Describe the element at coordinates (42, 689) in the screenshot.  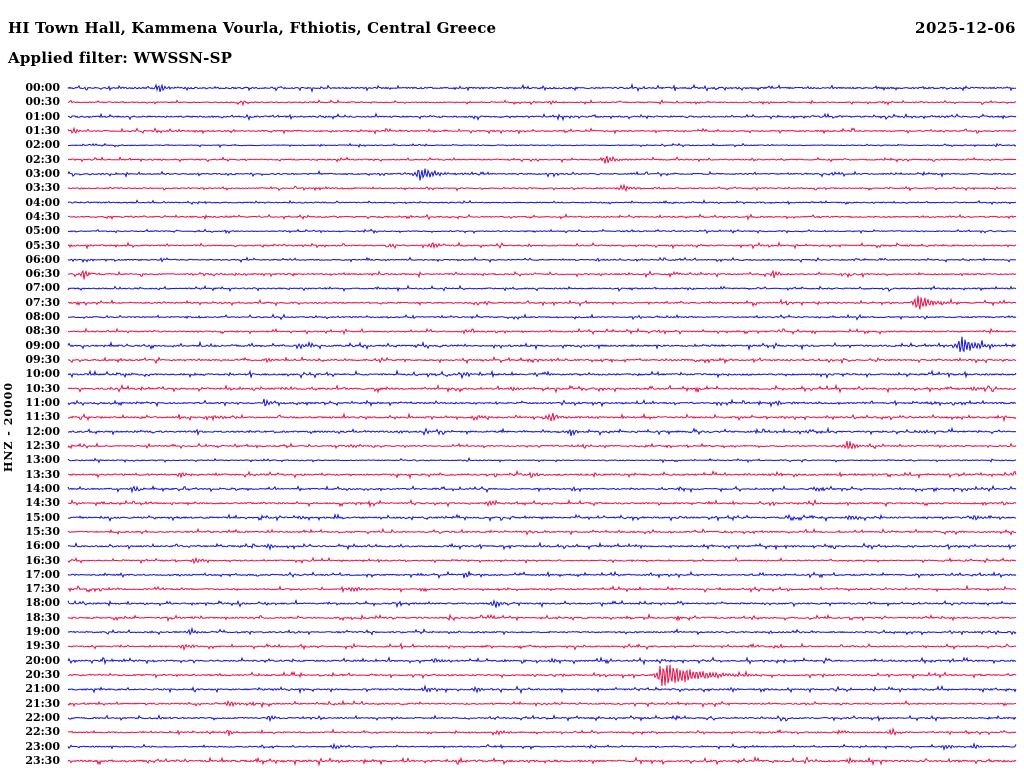
I see `time-label: 21:00` at that location.